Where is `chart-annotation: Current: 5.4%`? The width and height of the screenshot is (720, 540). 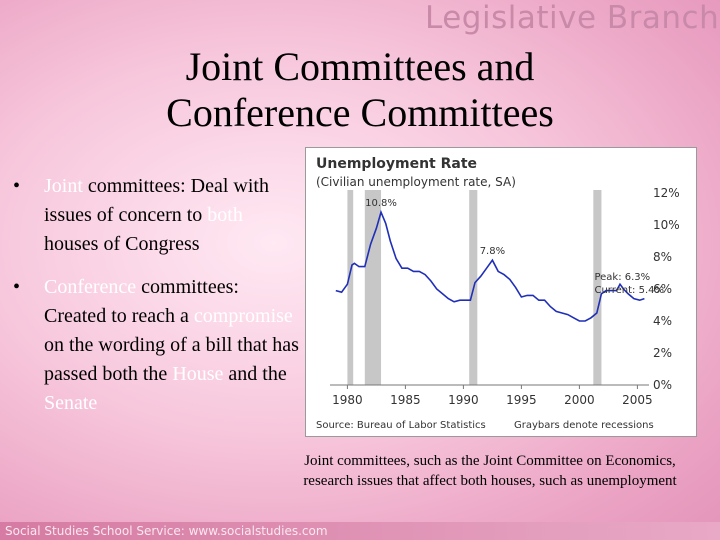
chart-annotation: Current: 5.4% is located at coordinates (629, 290).